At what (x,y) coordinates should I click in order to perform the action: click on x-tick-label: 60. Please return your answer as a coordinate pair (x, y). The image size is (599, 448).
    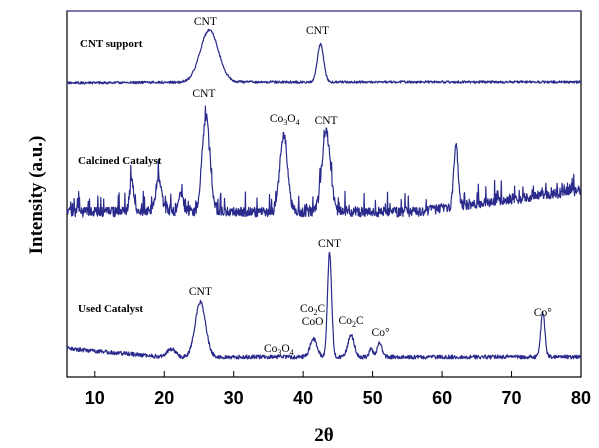
    Looking at the image, I should click on (442, 398).